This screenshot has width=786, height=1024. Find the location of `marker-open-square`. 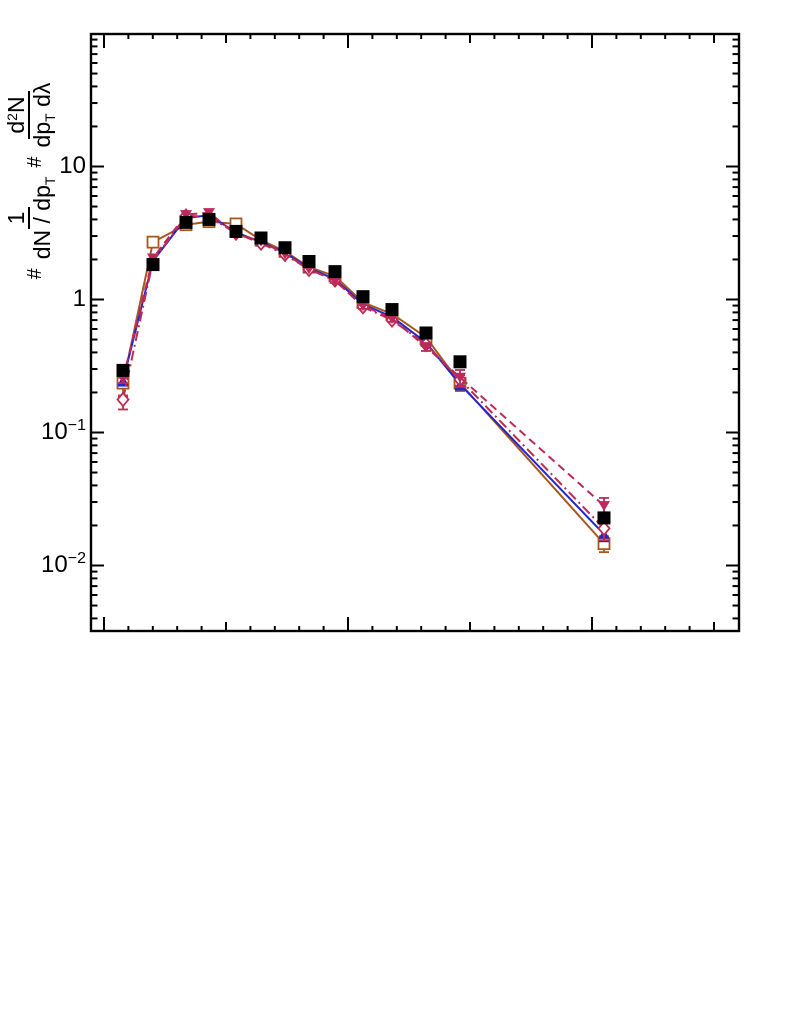

marker-open-square is located at coordinates (153, 242).